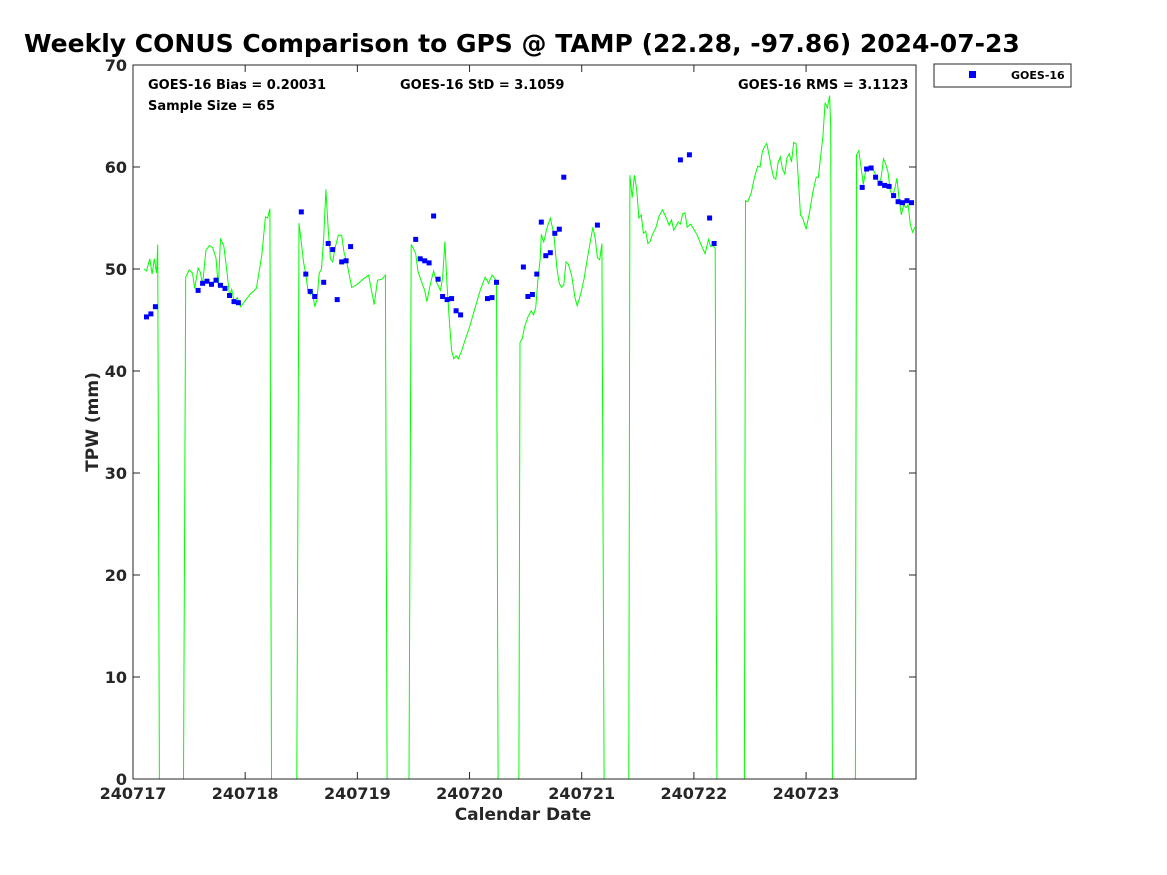 The height and width of the screenshot is (875, 1167). Describe the element at coordinates (116, 575) in the screenshot. I see `y-tick-label-2: 20` at that location.